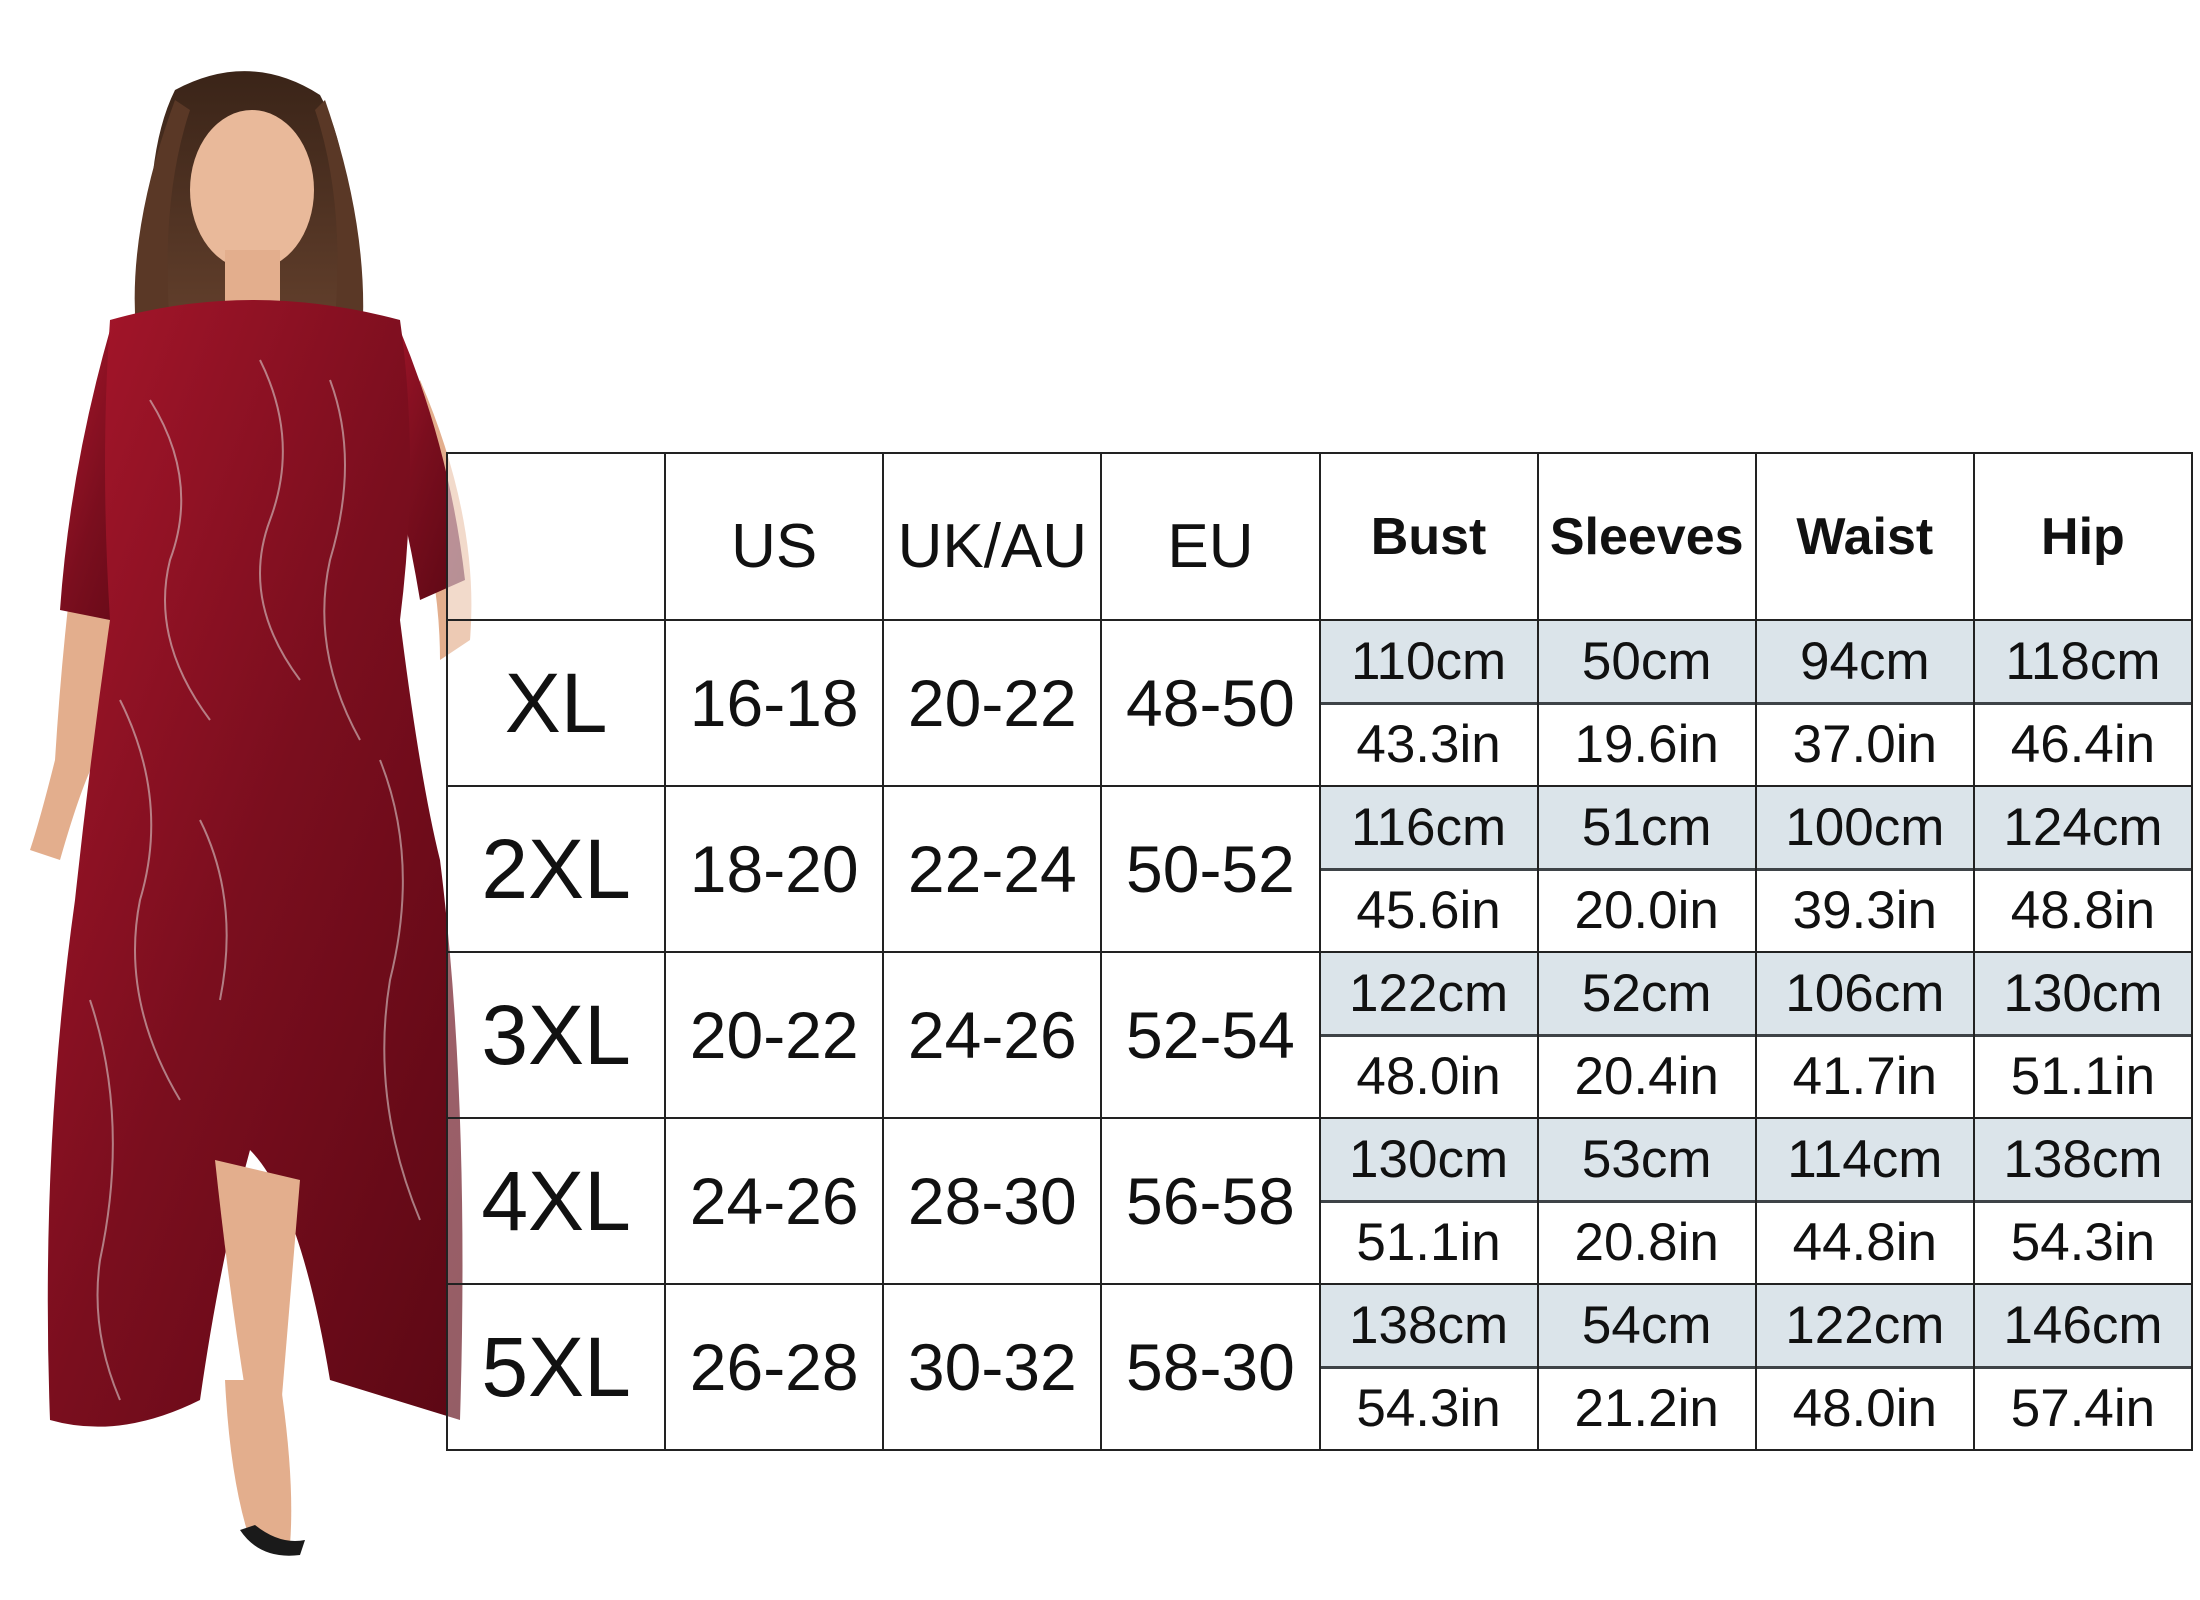  I want to click on sleeves-in: 20.8in, so click(1646, 1242).